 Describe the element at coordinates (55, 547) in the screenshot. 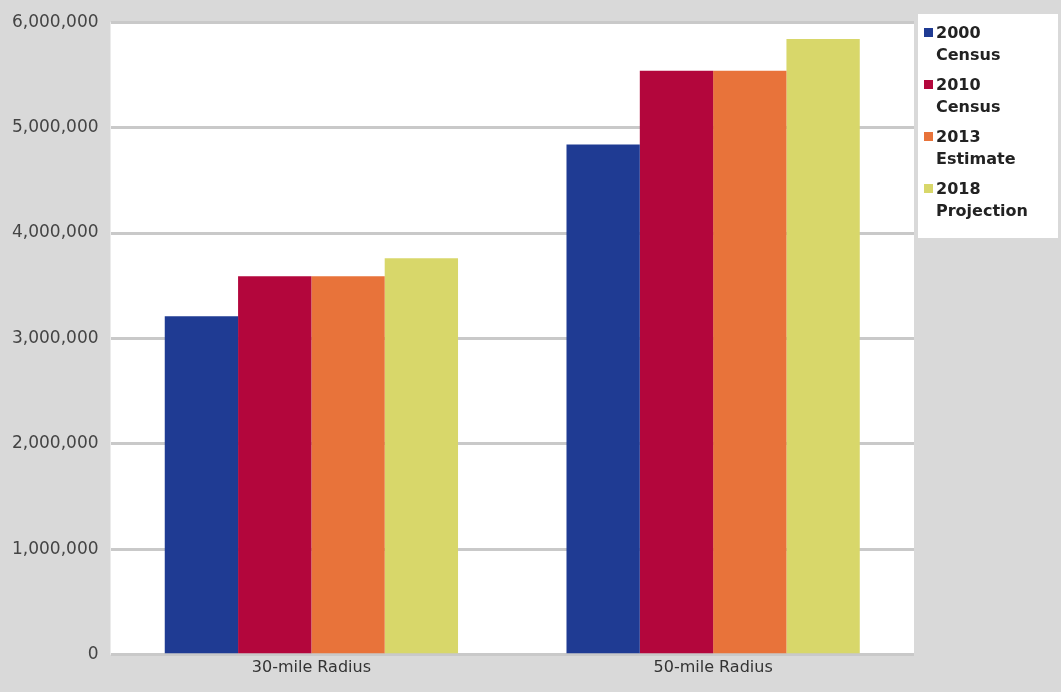

I see `y-tick-label: 1,000,000` at that location.